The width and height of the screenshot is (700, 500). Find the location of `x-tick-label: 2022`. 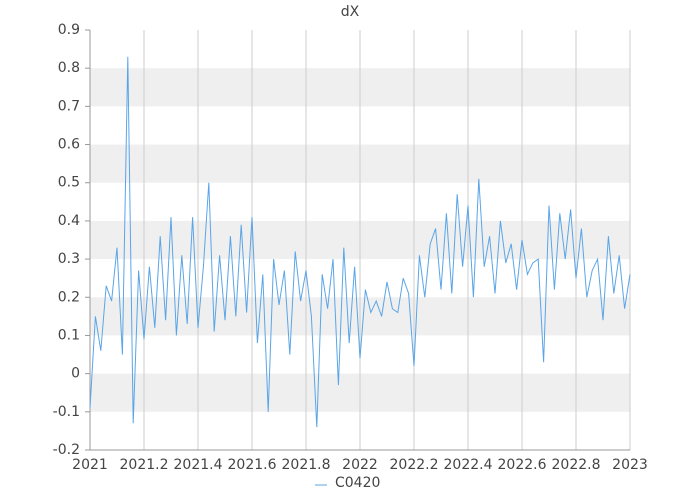

x-tick-label: 2022 is located at coordinates (360, 465).